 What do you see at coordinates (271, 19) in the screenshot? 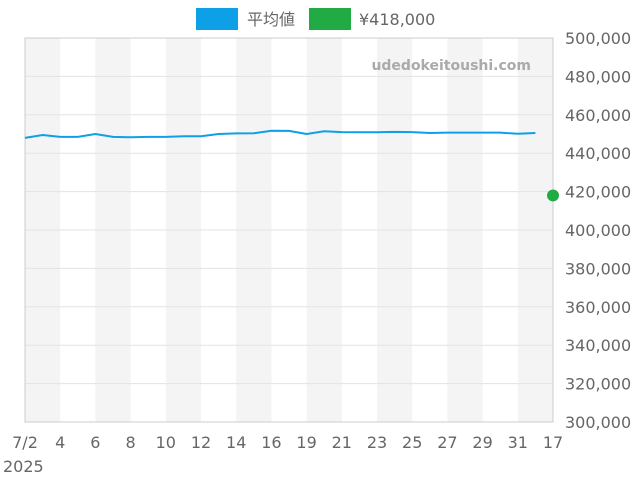
I see `legend-label-average: 平均値` at bounding box center [271, 19].